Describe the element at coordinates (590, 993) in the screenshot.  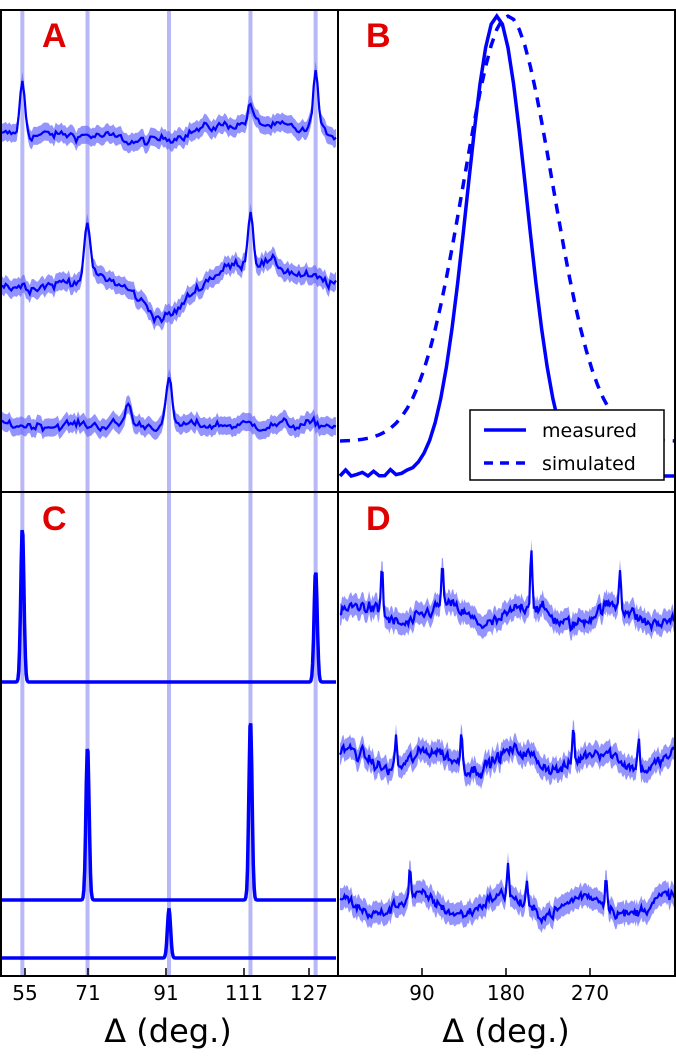
I see `tick-label-270: 270` at that location.